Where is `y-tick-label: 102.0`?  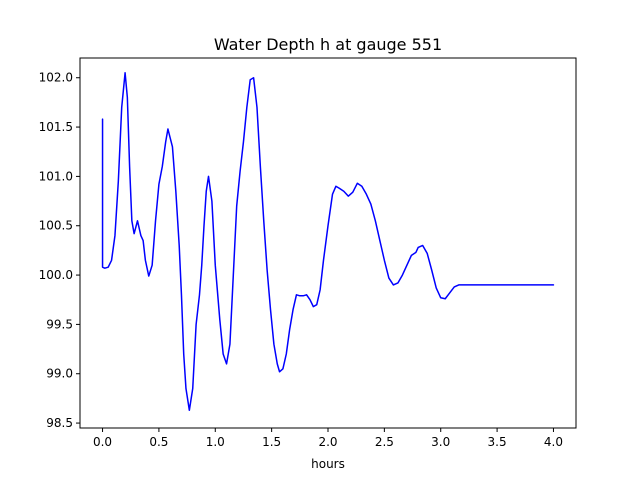 y-tick-label: 102.0 is located at coordinates (56, 78).